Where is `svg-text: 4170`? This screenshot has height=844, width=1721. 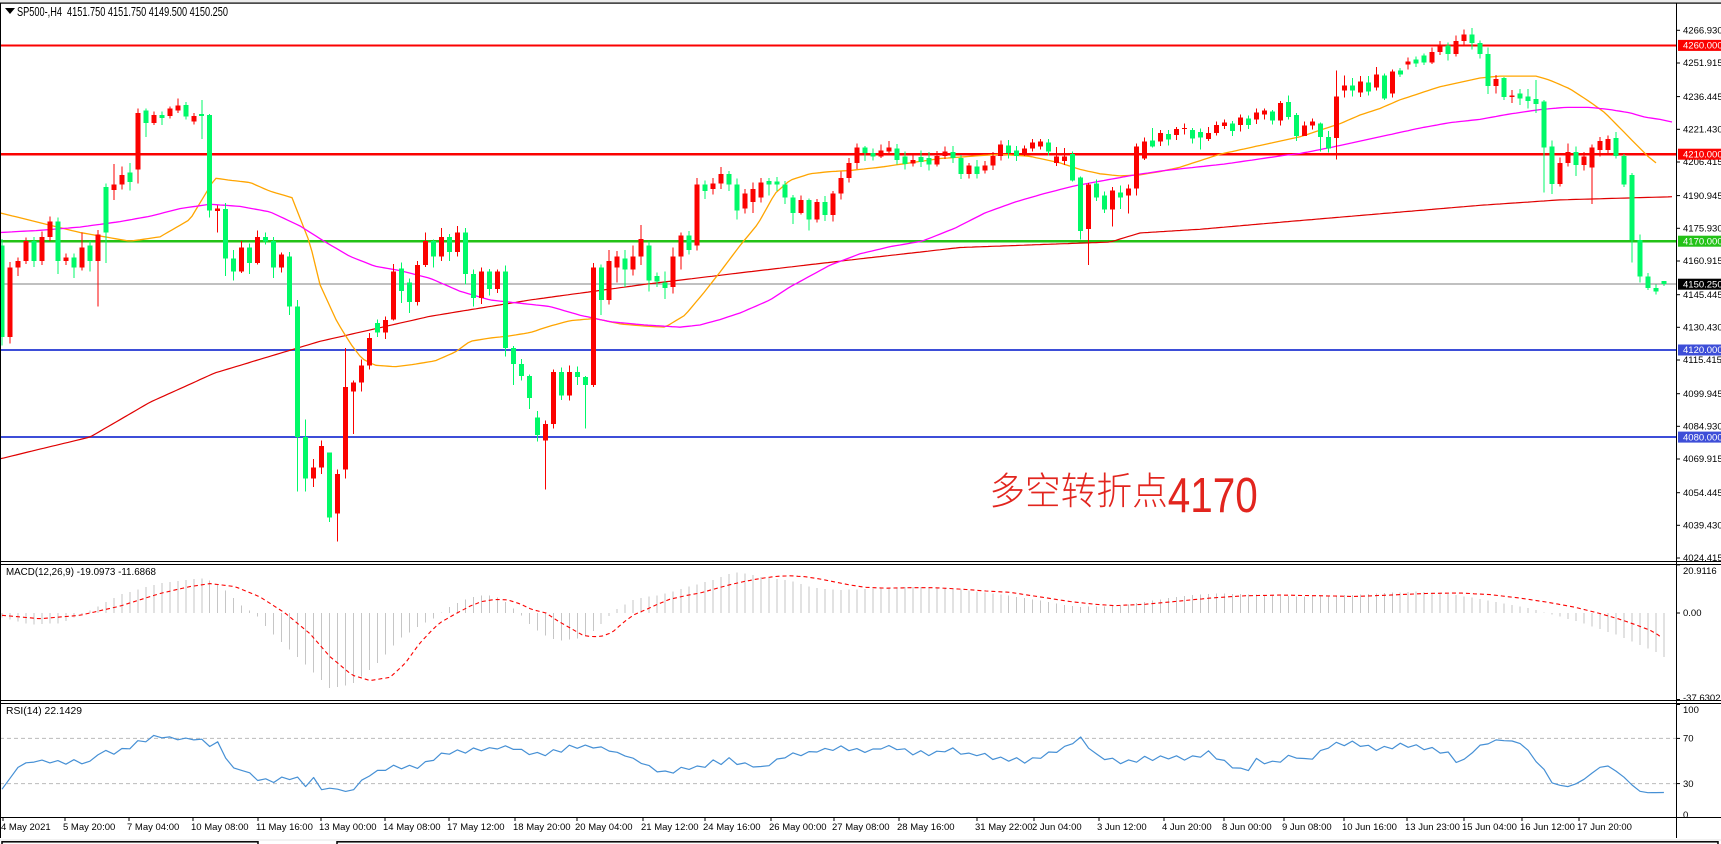
svg-text: 4170 is located at coordinates (1213, 496).